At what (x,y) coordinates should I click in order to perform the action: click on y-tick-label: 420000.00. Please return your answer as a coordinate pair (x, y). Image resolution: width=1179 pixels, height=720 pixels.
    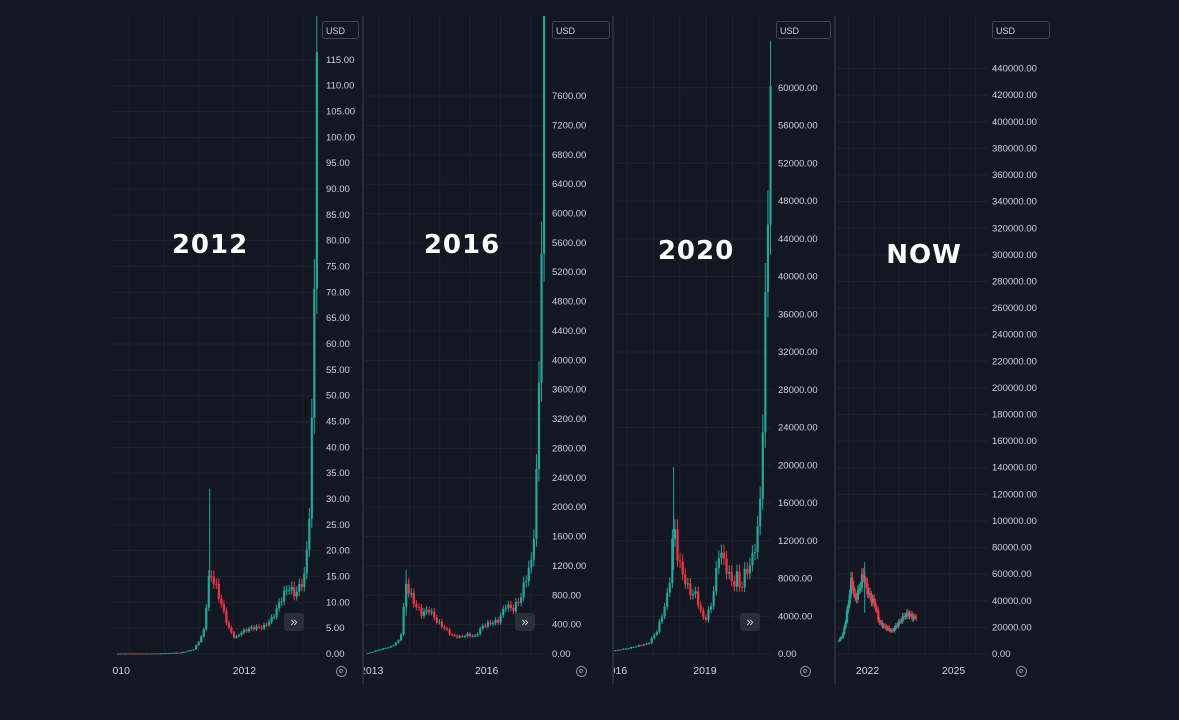
    Looking at the image, I should click on (1014, 95).